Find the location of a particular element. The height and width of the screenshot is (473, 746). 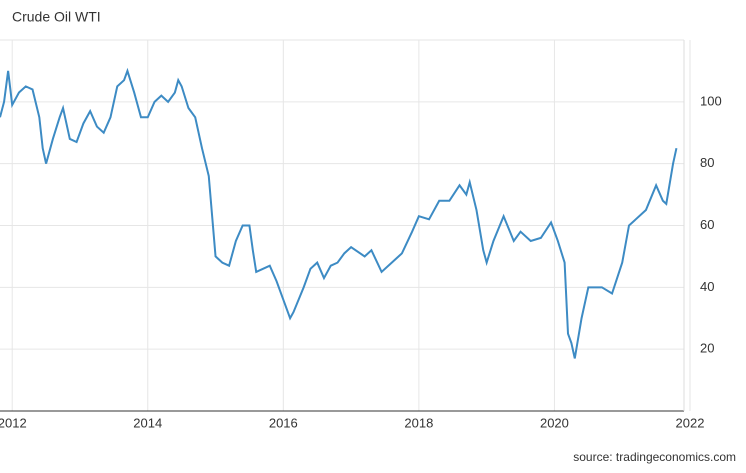

y-tick-label: 60 is located at coordinates (707, 224).